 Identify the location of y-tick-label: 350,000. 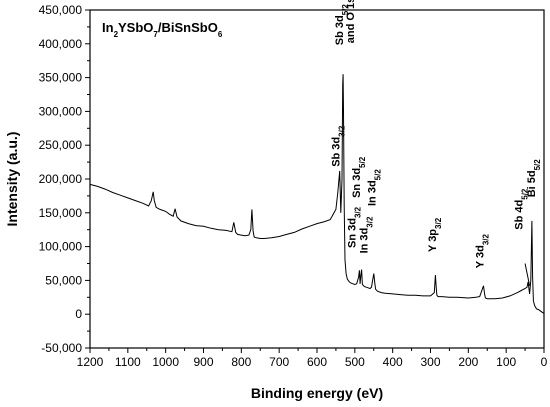
(61, 78).